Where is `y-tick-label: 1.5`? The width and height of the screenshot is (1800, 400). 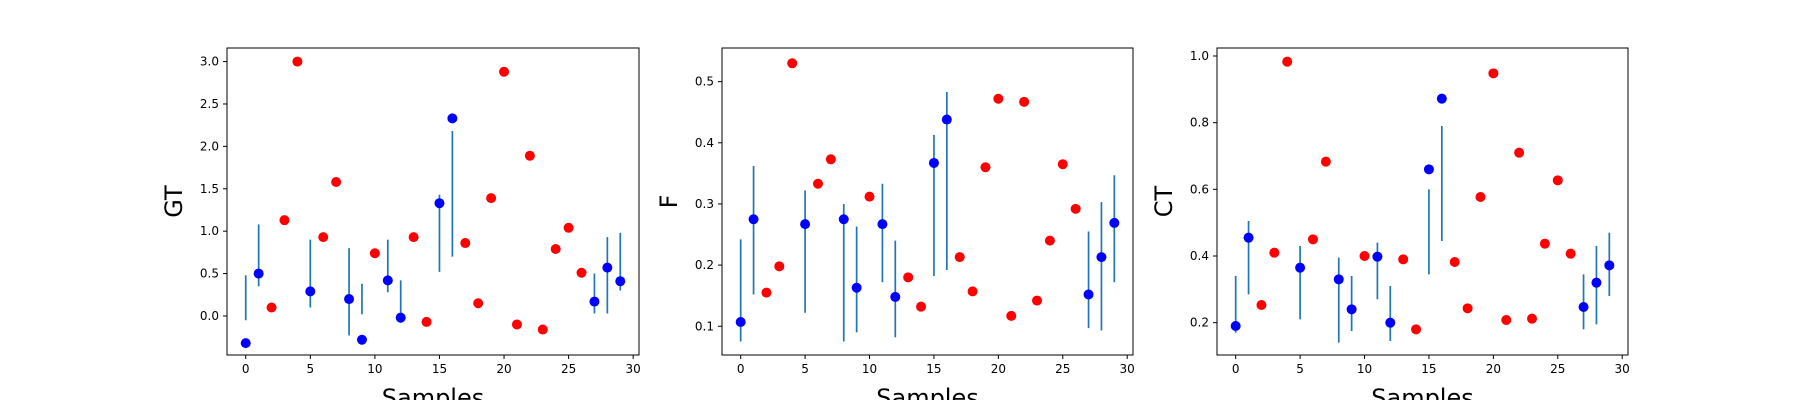 y-tick-label: 1.5 is located at coordinates (209, 189).